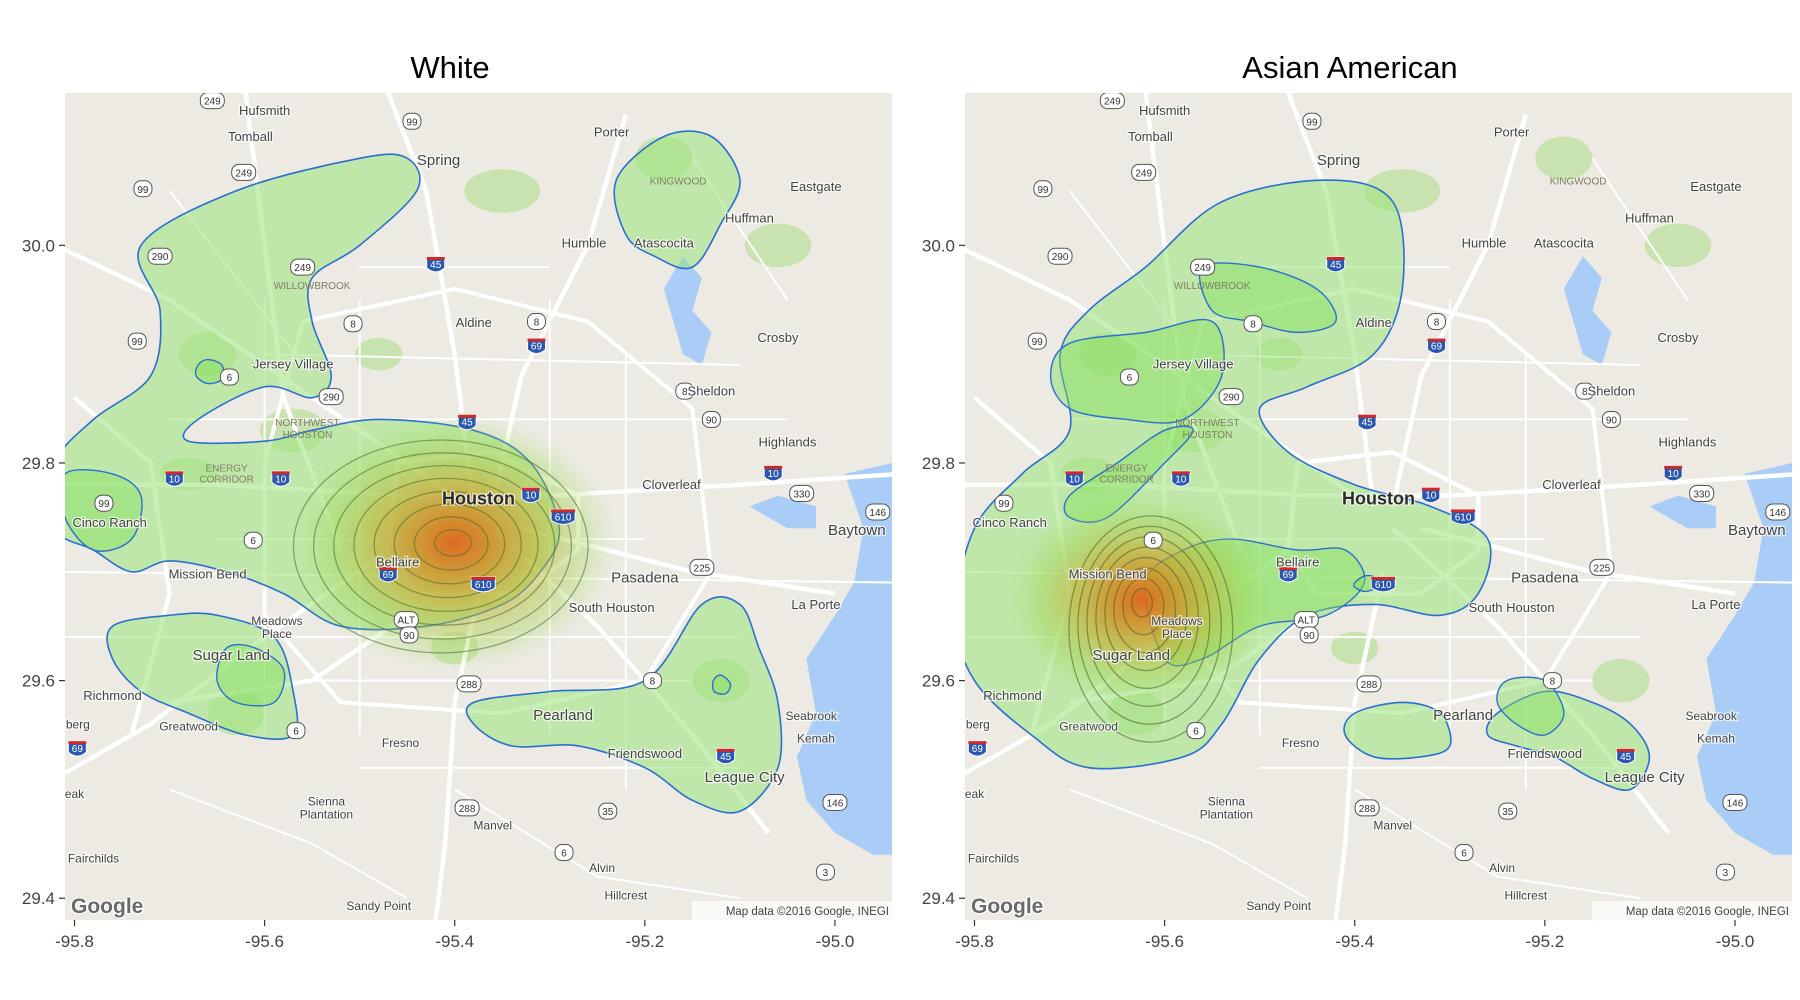 The width and height of the screenshot is (1800, 1000). What do you see at coordinates (584, 243) in the screenshot?
I see `place-label: Humble` at bounding box center [584, 243].